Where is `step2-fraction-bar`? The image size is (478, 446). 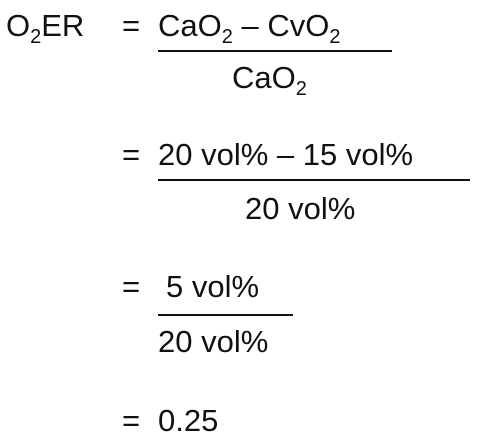
step2-fraction-bar is located at coordinates (314, 180).